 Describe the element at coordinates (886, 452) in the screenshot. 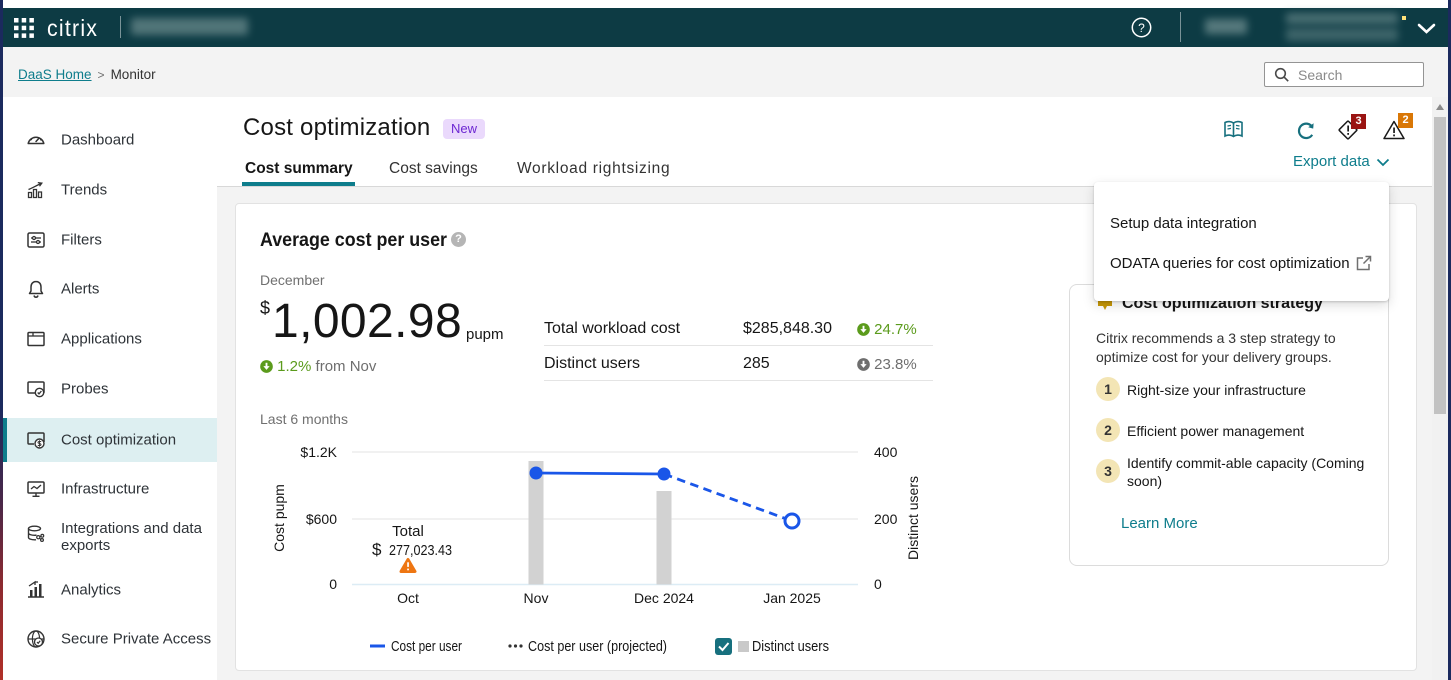

I see `svg-text: 400` at that location.